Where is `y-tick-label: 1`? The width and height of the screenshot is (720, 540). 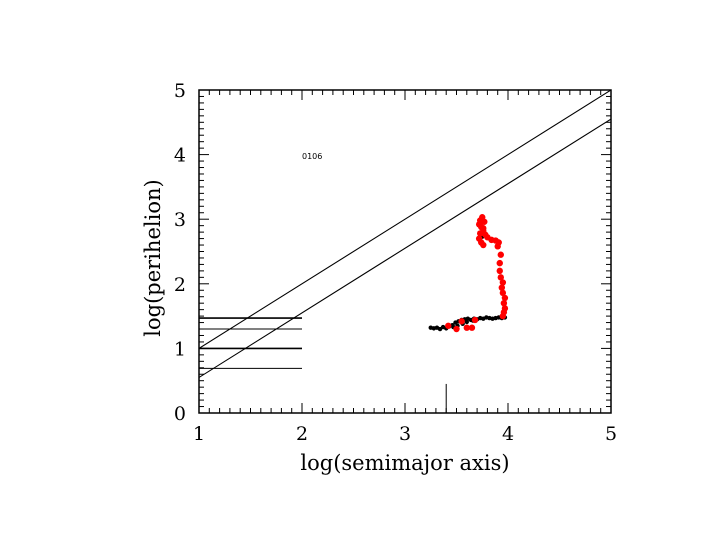 y-tick-label: 1 is located at coordinates (180, 349).